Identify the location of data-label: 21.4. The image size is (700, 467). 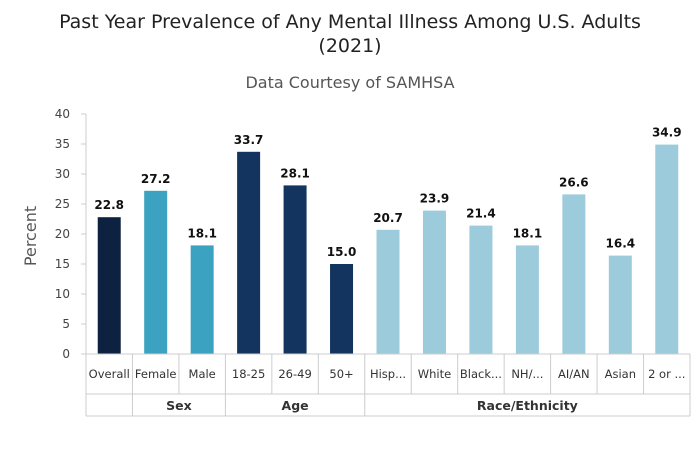
(481, 214).